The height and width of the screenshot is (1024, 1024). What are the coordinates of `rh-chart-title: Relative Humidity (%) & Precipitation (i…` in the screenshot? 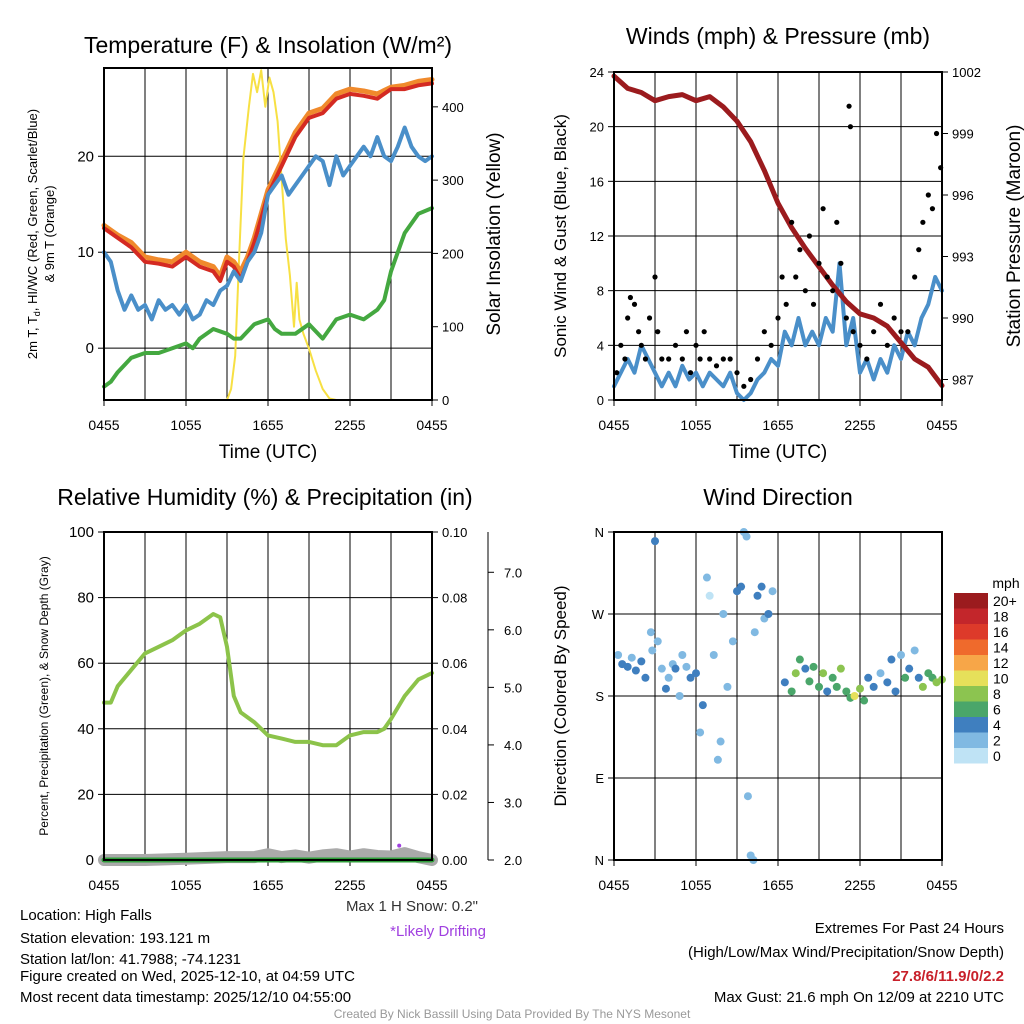 It's located at (264, 497).